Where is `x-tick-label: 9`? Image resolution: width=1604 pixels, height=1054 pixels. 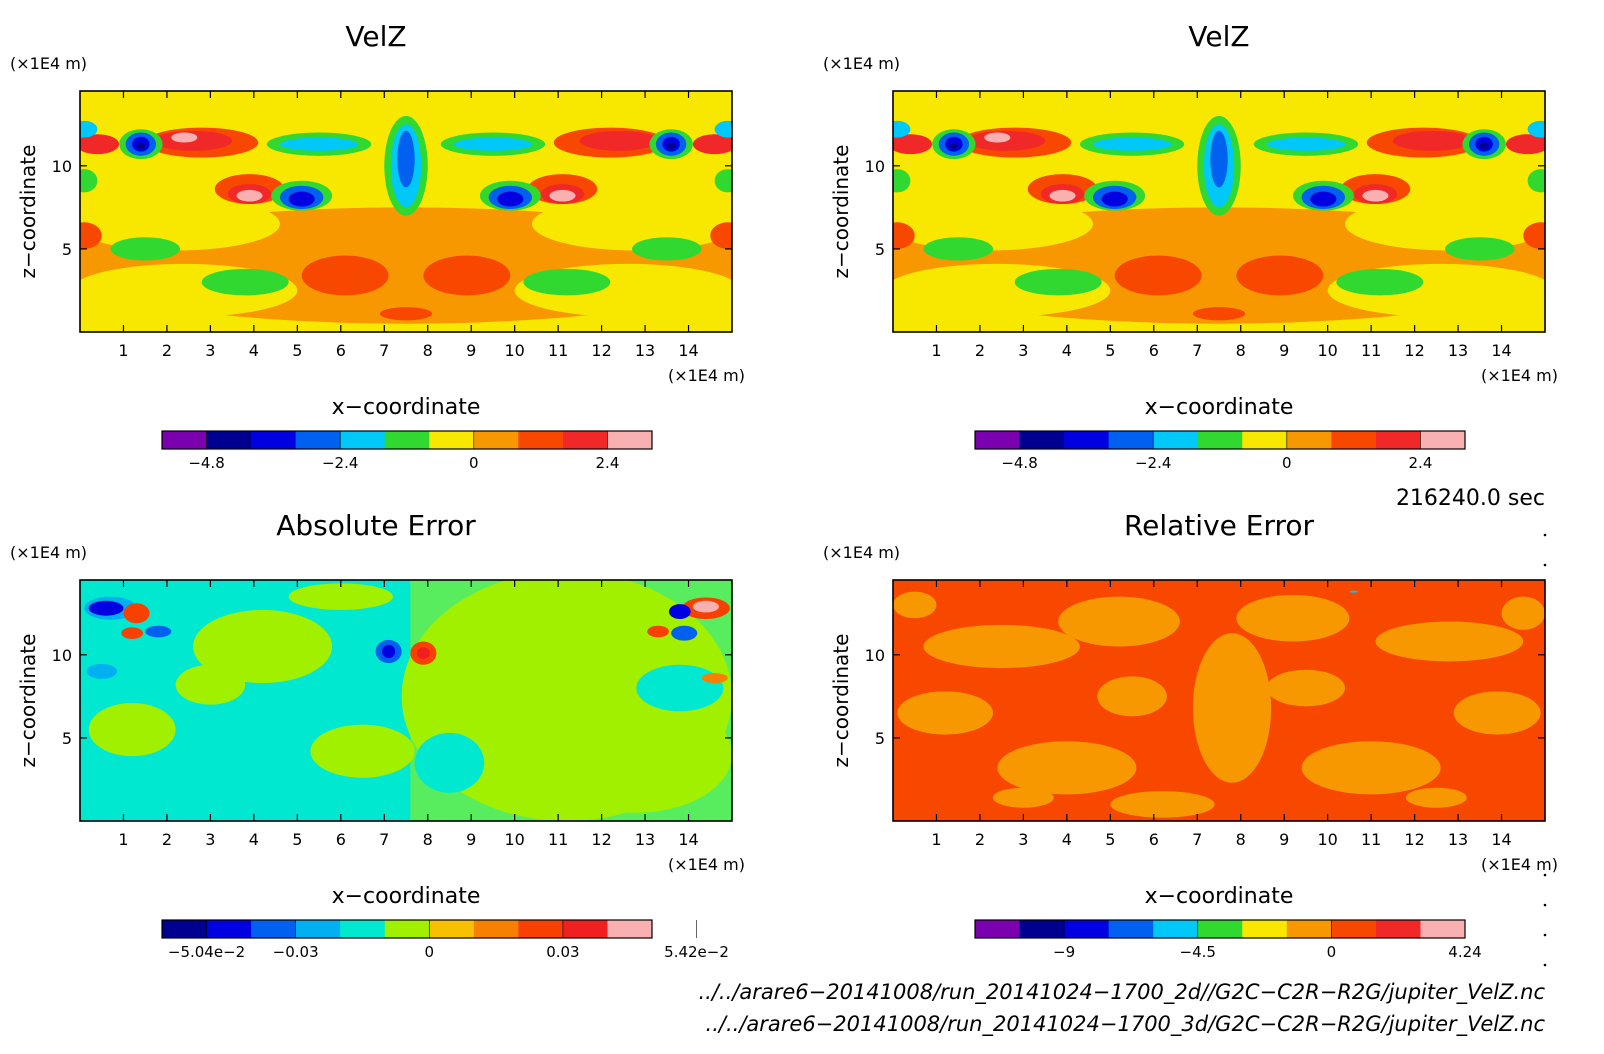
x-tick-label: 9 is located at coordinates (1284, 350).